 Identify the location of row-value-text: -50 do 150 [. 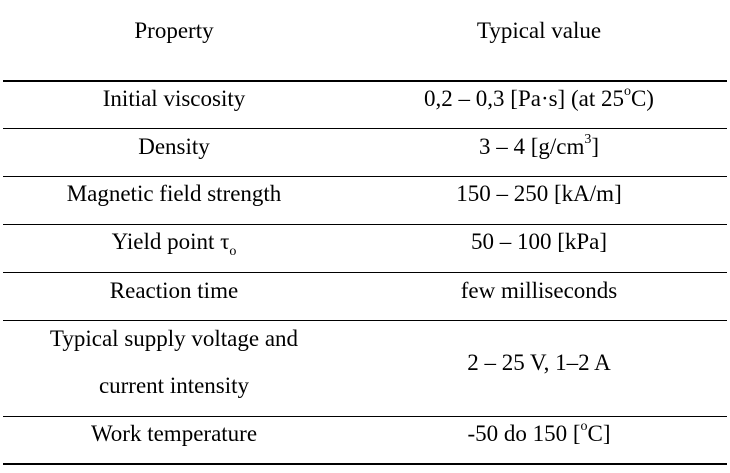
(524, 433).